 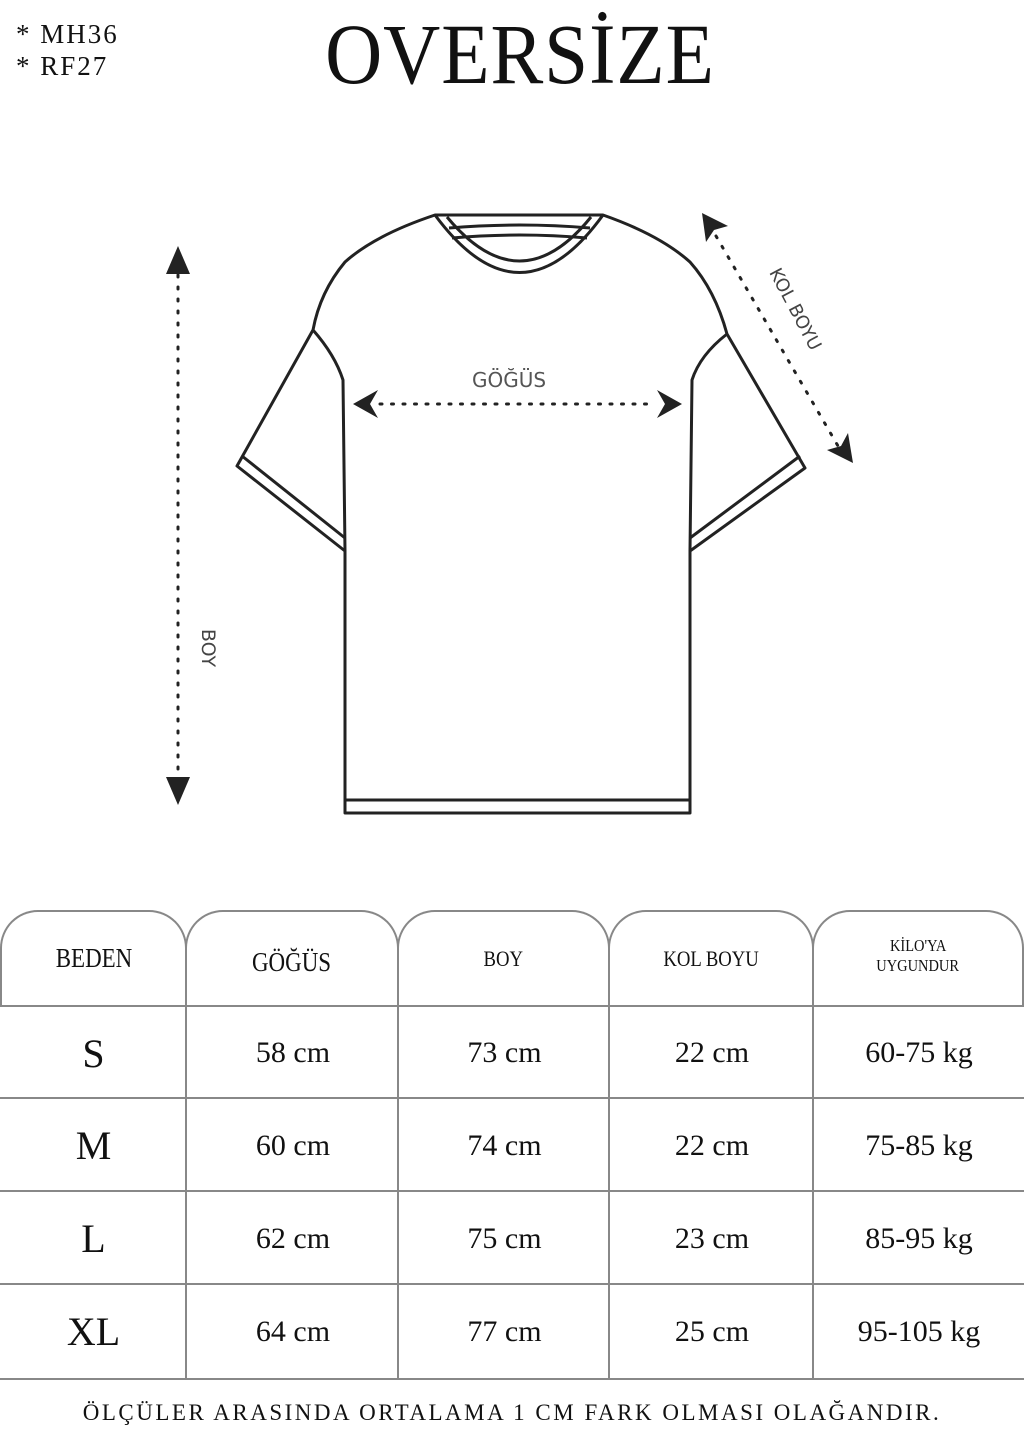 What do you see at coordinates (93, 1331) in the screenshot?
I see `cell-size: XL` at bounding box center [93, 1331].